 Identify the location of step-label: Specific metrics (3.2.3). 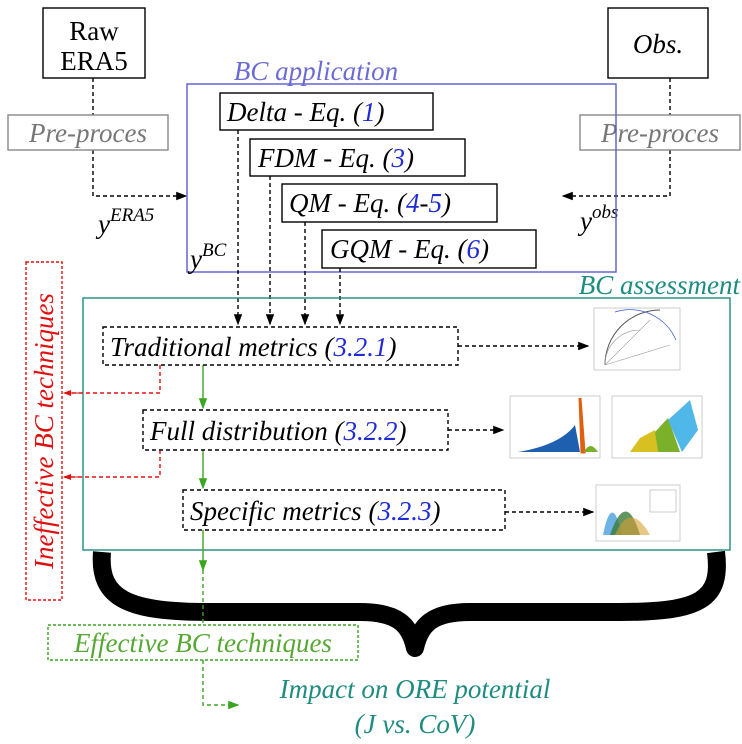
(315, 511).